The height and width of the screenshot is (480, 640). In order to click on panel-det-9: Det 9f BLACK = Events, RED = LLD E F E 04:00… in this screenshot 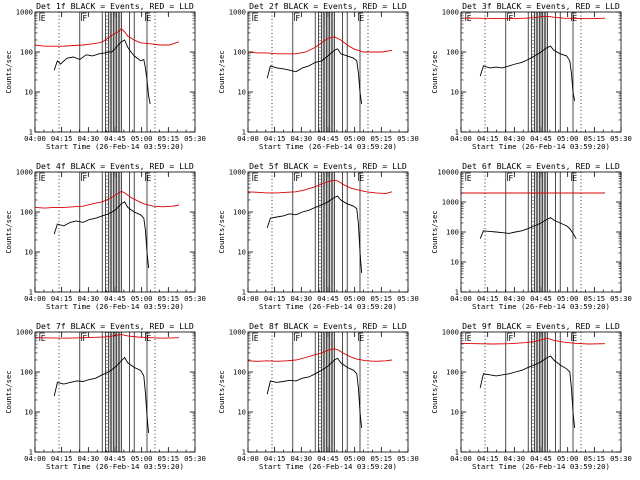, I will do `click(531, 396)`.